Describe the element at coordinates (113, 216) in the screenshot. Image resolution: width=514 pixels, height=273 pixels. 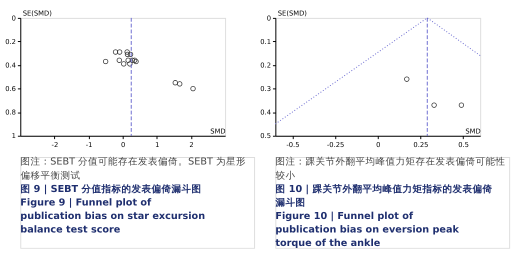
I see `text: Figure 9 | Funnel plot of publication bias on star excursion balance test score` at that location.